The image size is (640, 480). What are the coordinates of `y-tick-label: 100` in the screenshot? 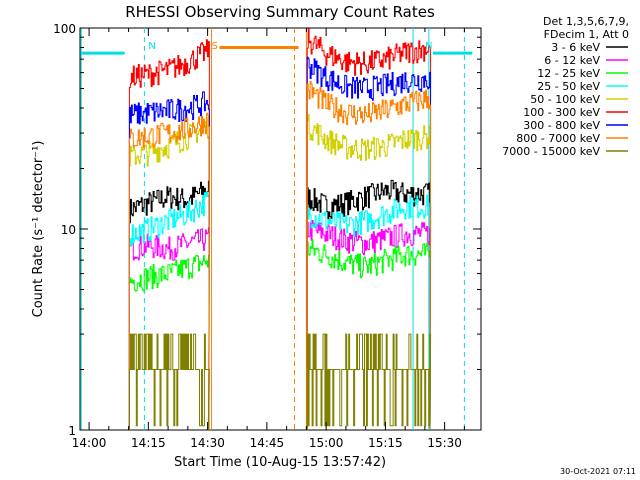 It's located at (64, 29).